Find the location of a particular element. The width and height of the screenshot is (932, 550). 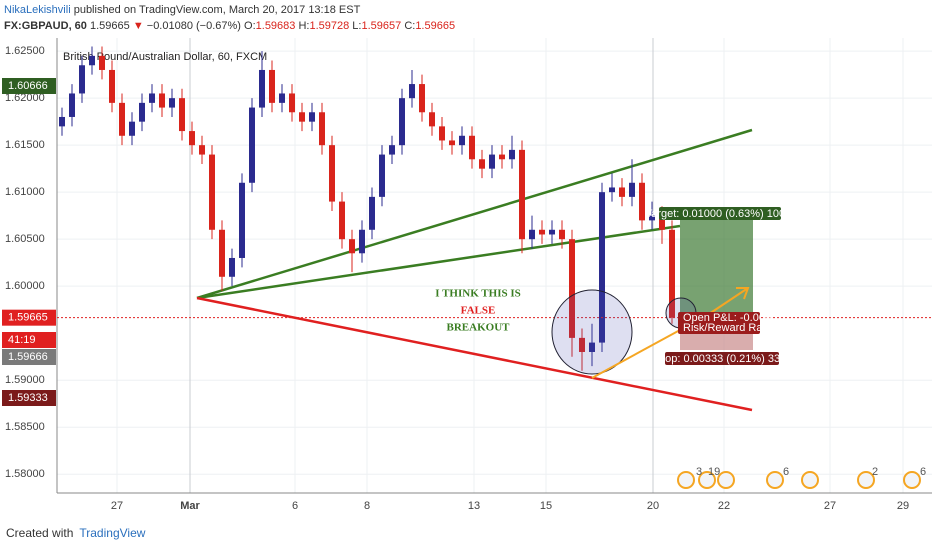

arrow: ▼ is located at coordinates (138, 26).